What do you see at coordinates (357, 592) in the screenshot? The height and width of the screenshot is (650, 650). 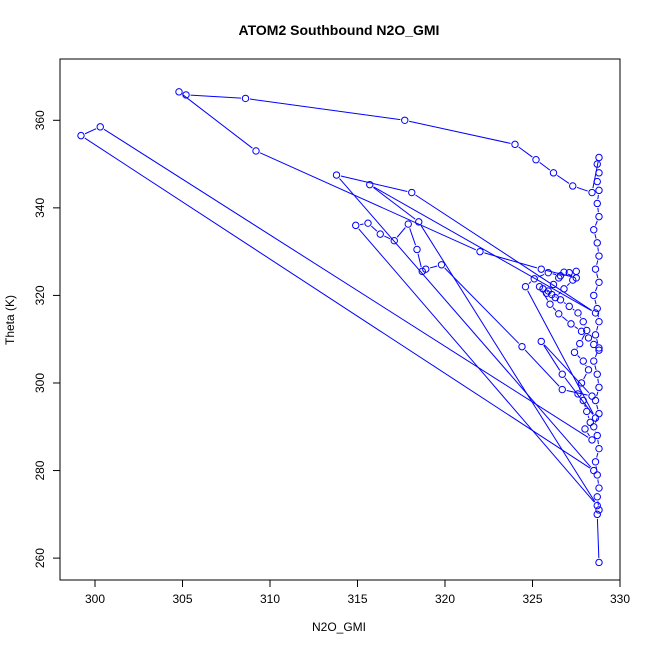 I see `x-axis: 300 305 310 315 320 325 330` at bounding box center [357, 592].